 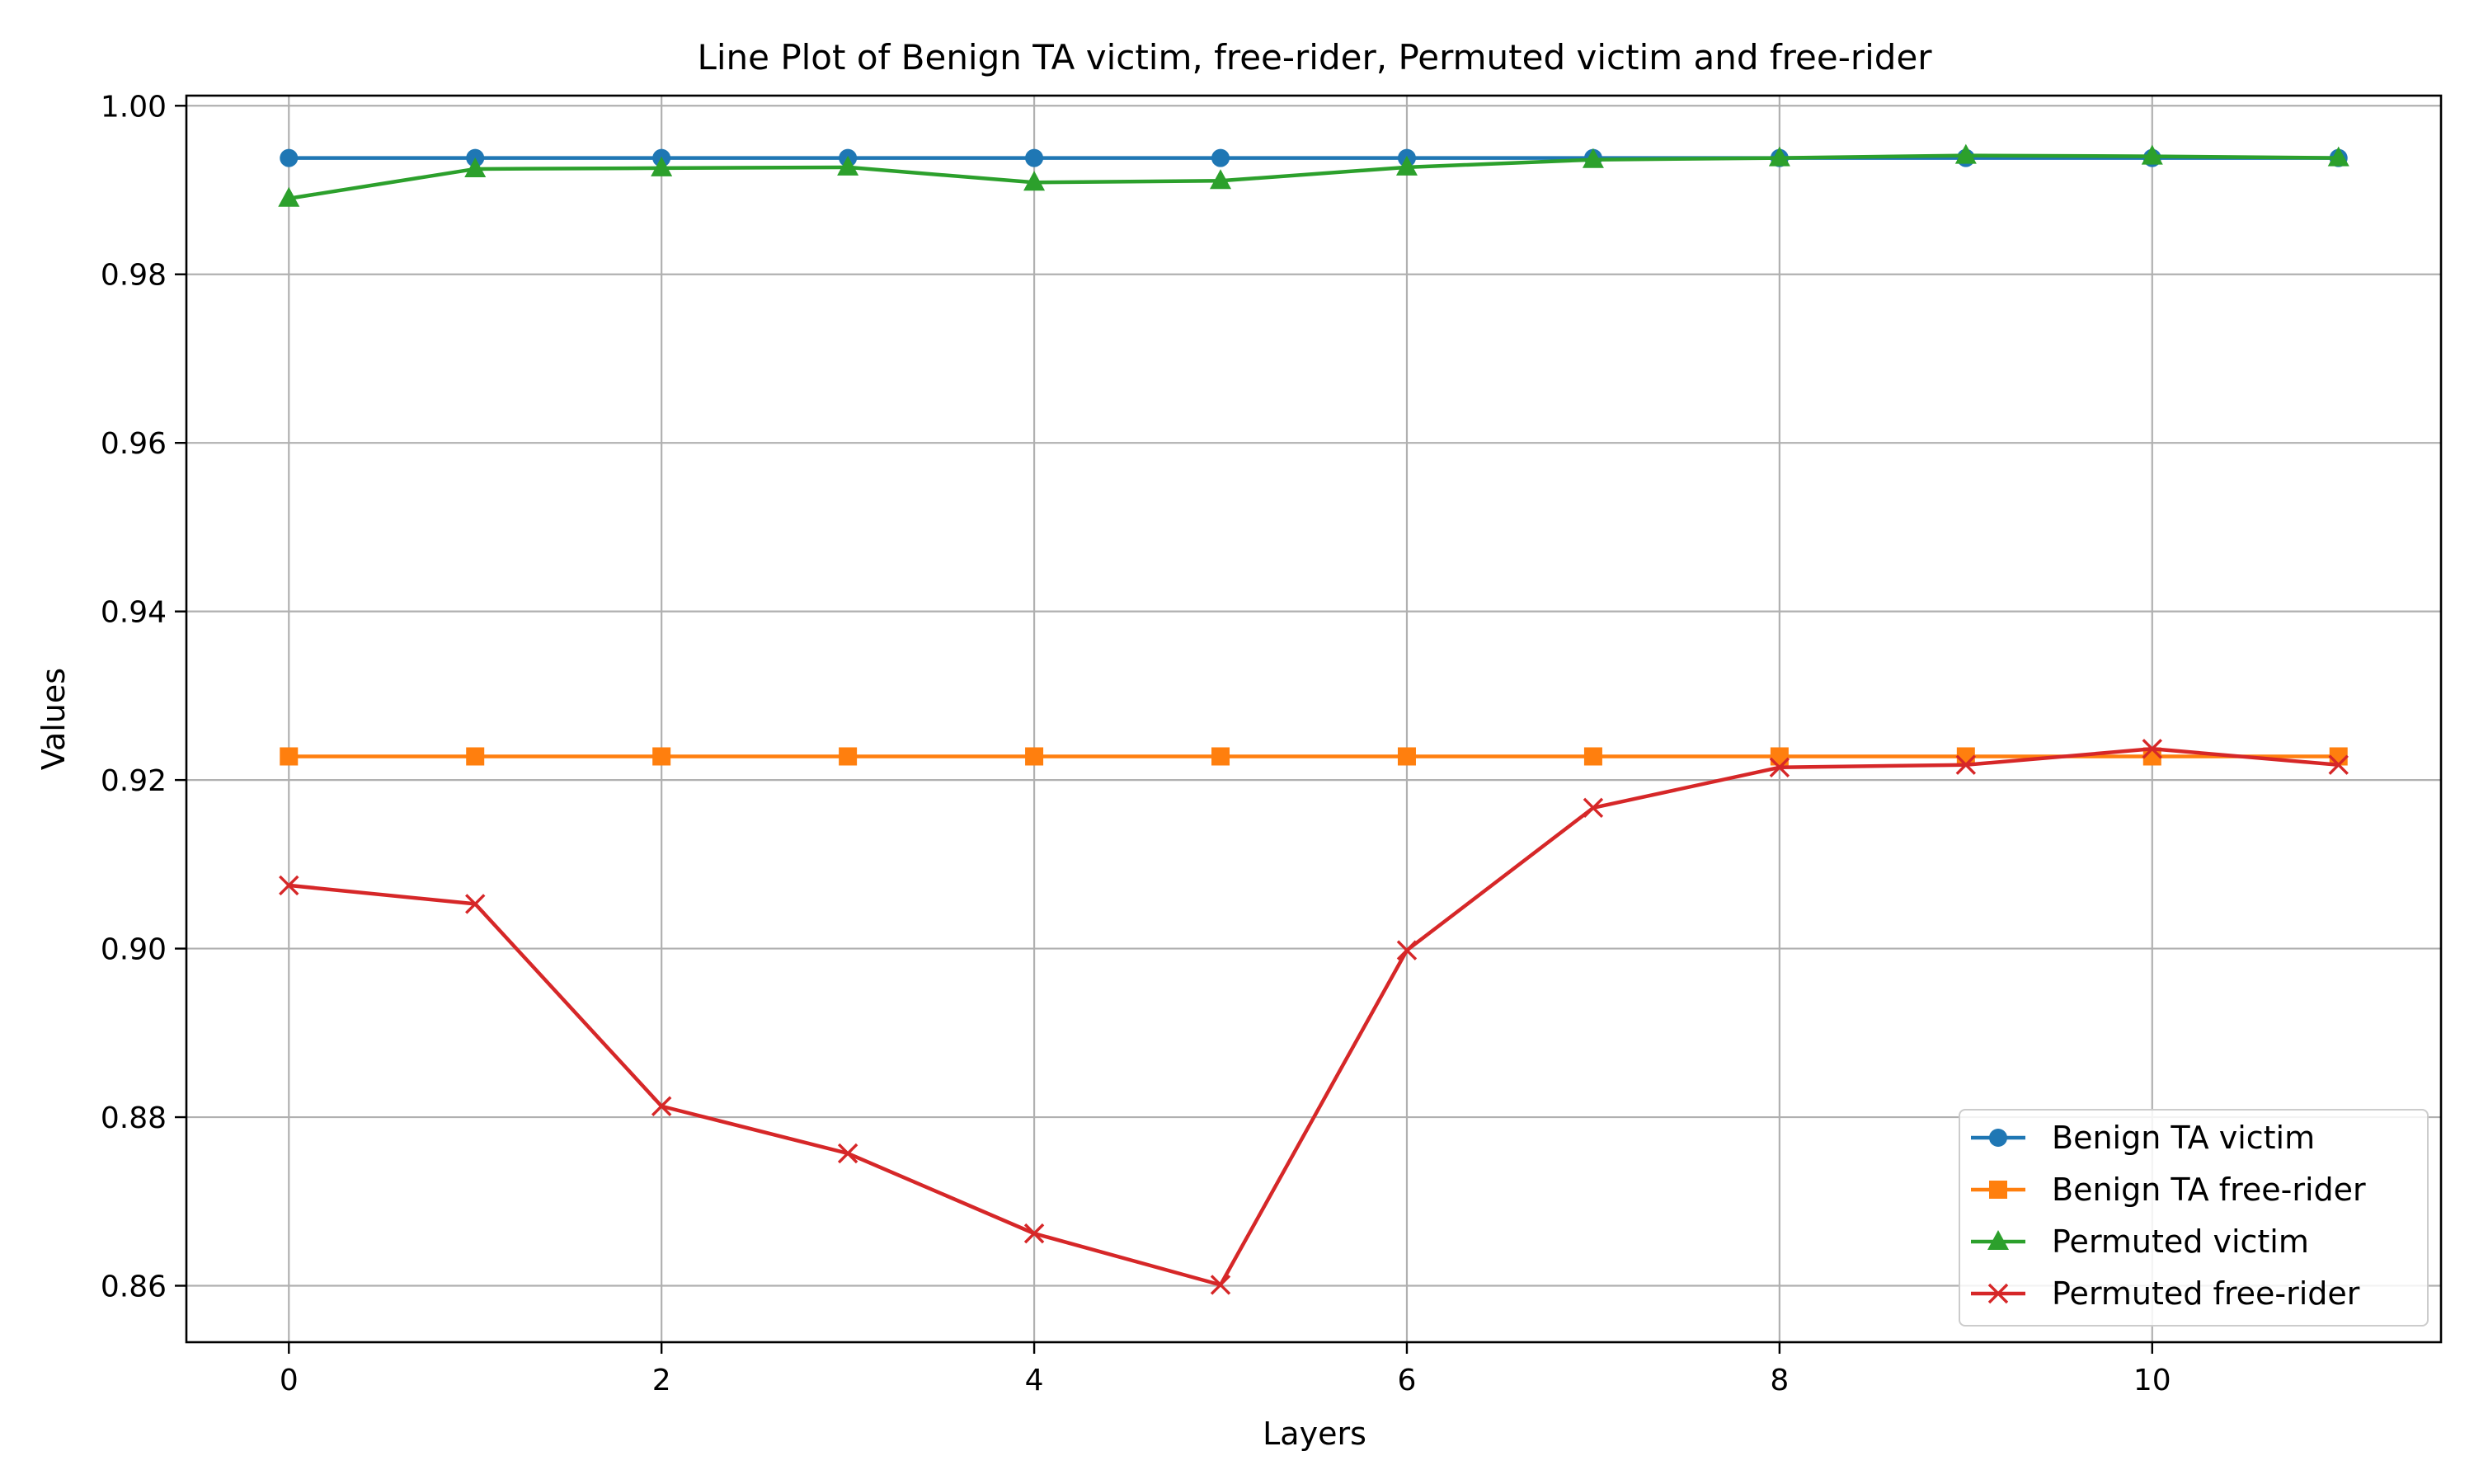 I want to click on x-tick-label: 0, so click(x=289, y=1380).